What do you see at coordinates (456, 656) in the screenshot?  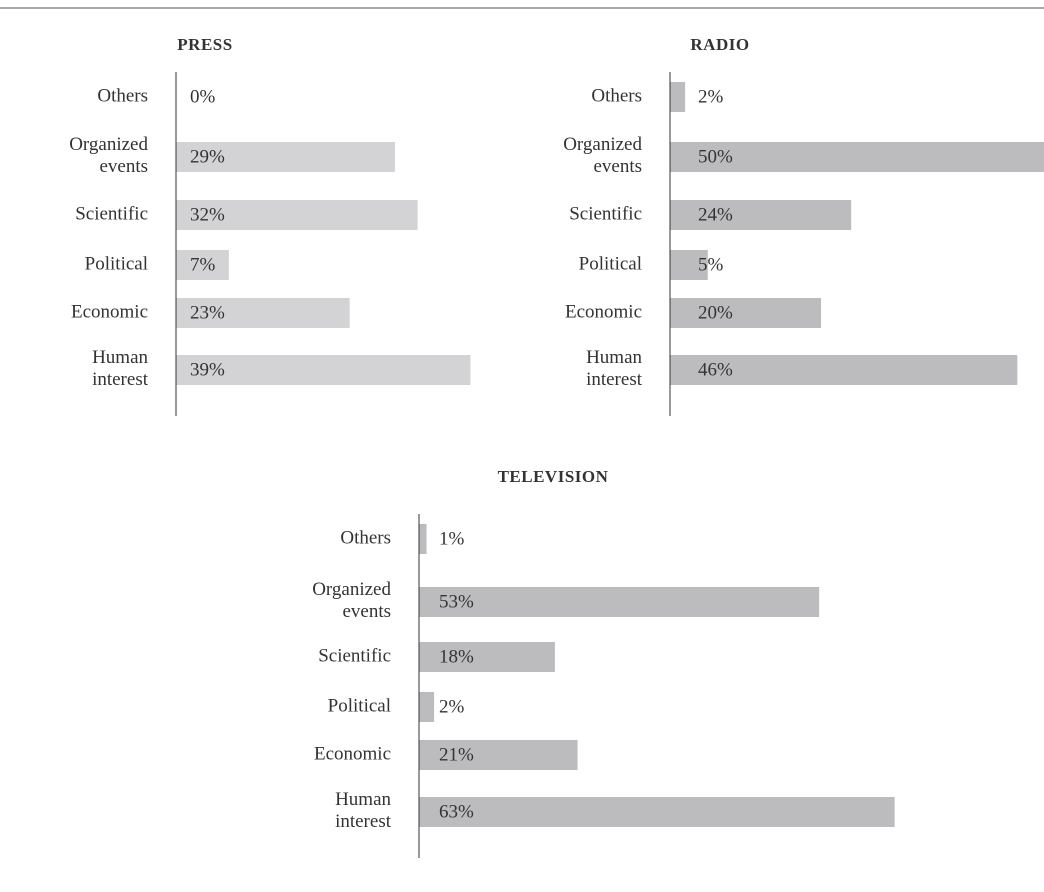 I see `bar-value-label: 18%` at bounding box center [456, 656].